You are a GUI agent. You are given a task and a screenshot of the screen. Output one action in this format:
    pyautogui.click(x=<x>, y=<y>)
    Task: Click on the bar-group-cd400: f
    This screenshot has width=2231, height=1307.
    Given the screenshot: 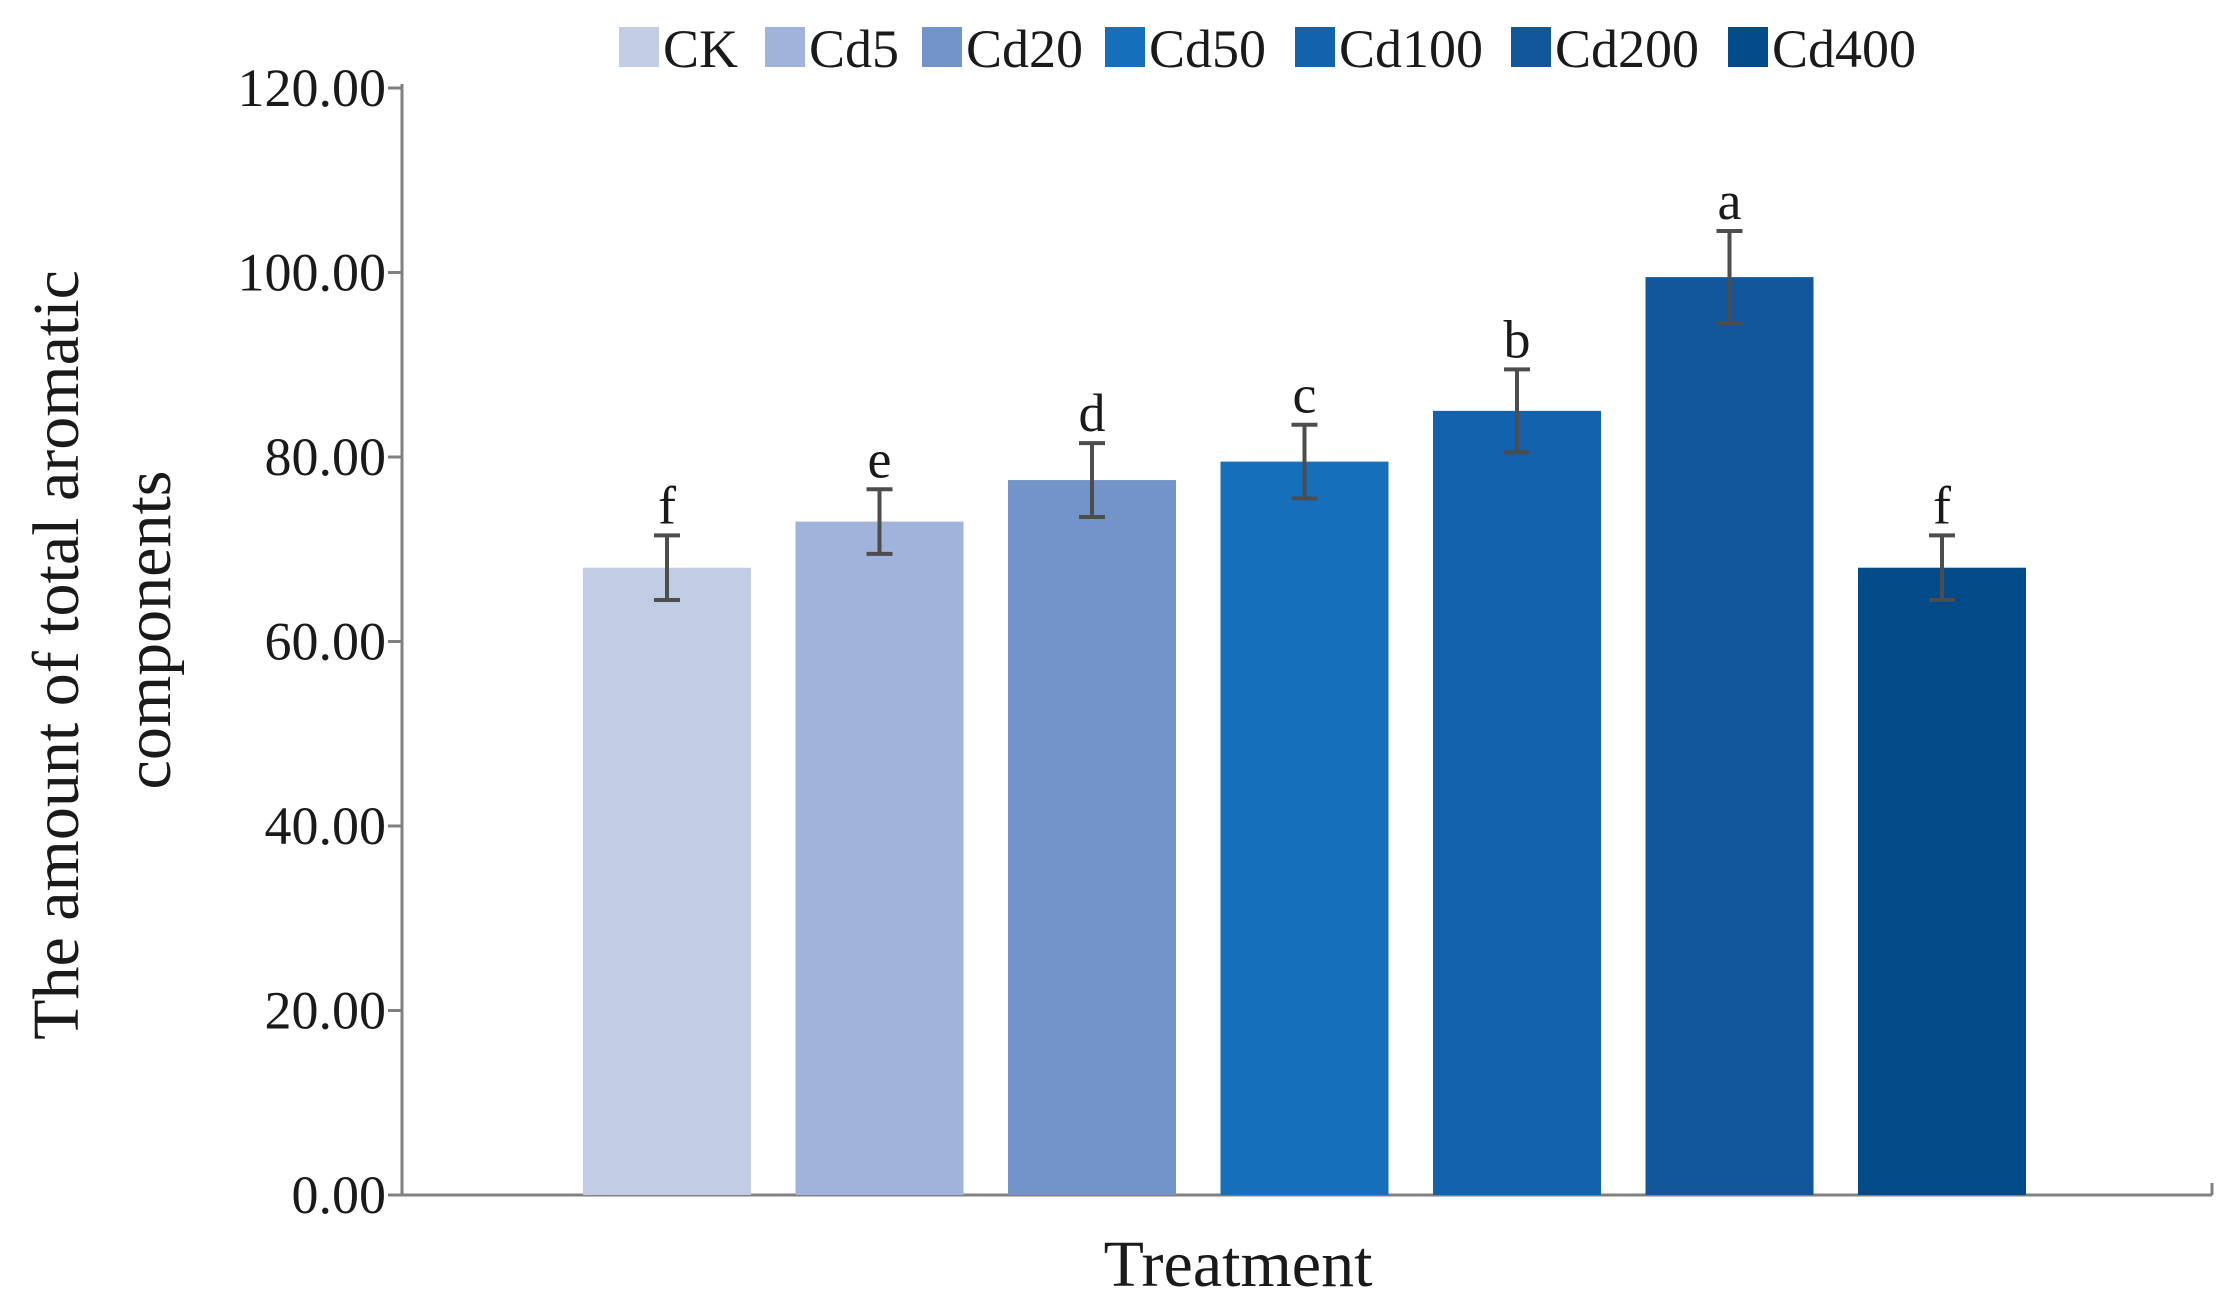 What is the action you would take?
    pyautogui.click(x=1942, y=835)
    